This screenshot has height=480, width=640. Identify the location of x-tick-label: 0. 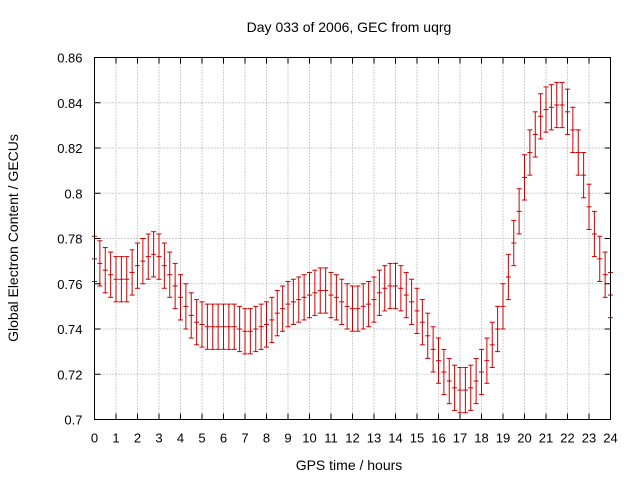
(94, 438).